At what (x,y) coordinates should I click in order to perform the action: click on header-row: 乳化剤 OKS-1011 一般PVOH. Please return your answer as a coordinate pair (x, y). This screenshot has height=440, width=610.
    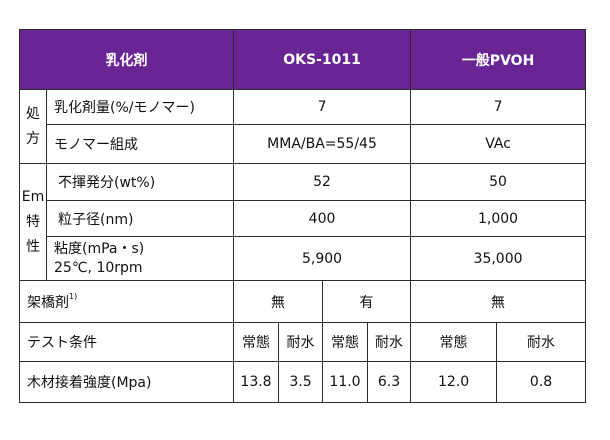
    Looking at the image, I should click on (303, 59).